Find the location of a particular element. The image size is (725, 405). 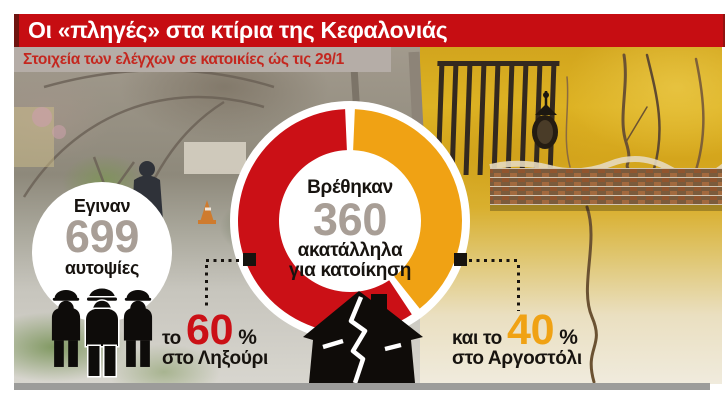

inspections-intro: Εγιναν is located at coordinates (102, 206).